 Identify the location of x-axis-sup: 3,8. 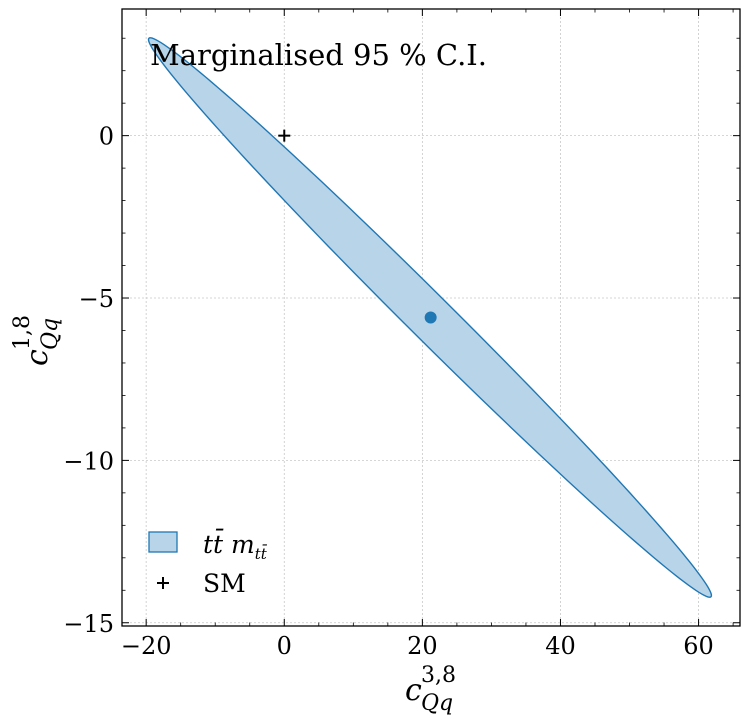
(438, 675).